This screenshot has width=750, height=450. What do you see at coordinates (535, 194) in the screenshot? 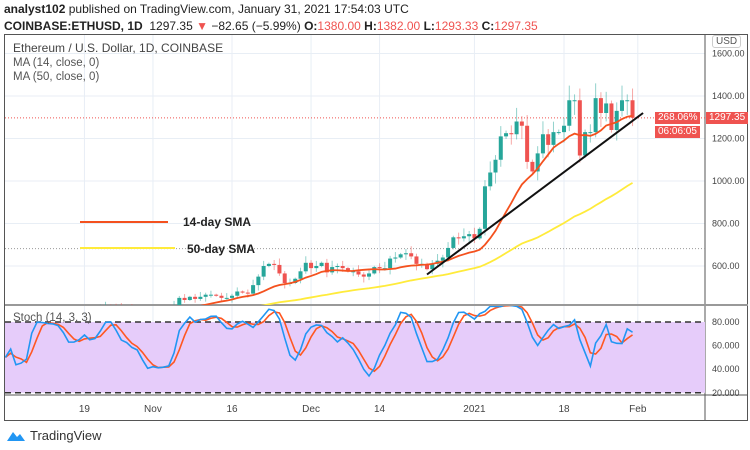
I see `trendline` at bounding box center [535, 194].